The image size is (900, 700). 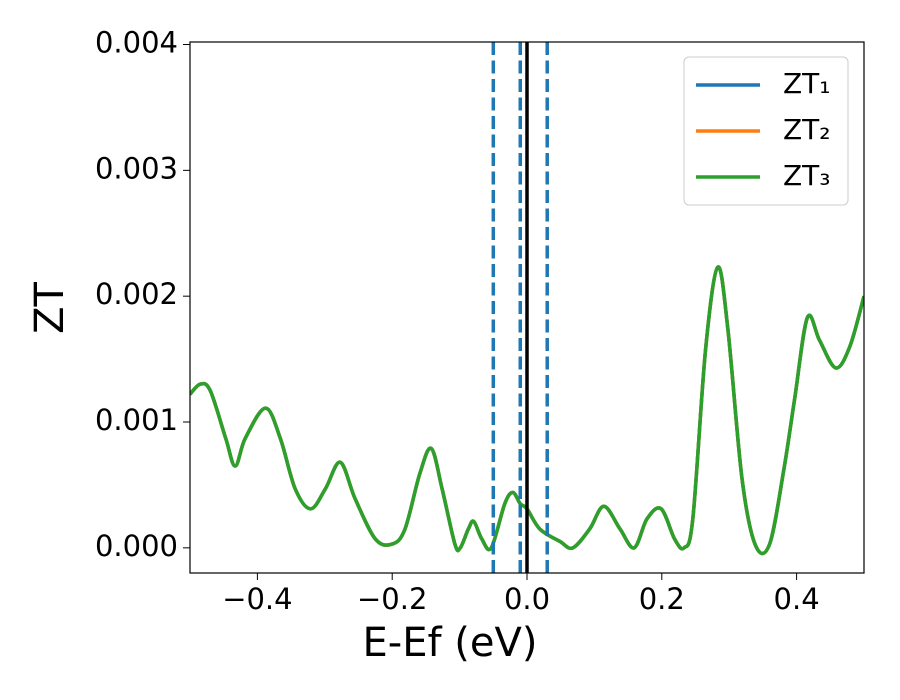 What do you see at coordinates (662, 599) in the screenshot?
I see `x-tick-label: 0.2` at bounding box center [662, 599].